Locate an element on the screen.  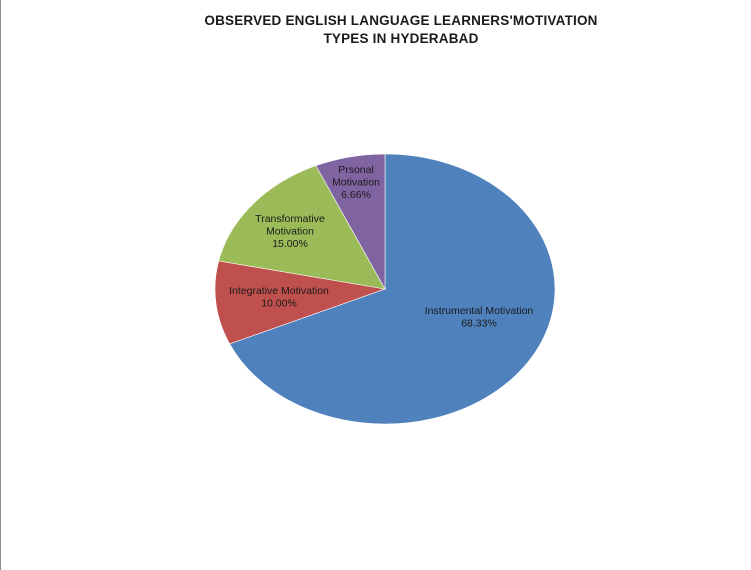
slice-label-line: 15.00% is located at coordinates (290, 244).